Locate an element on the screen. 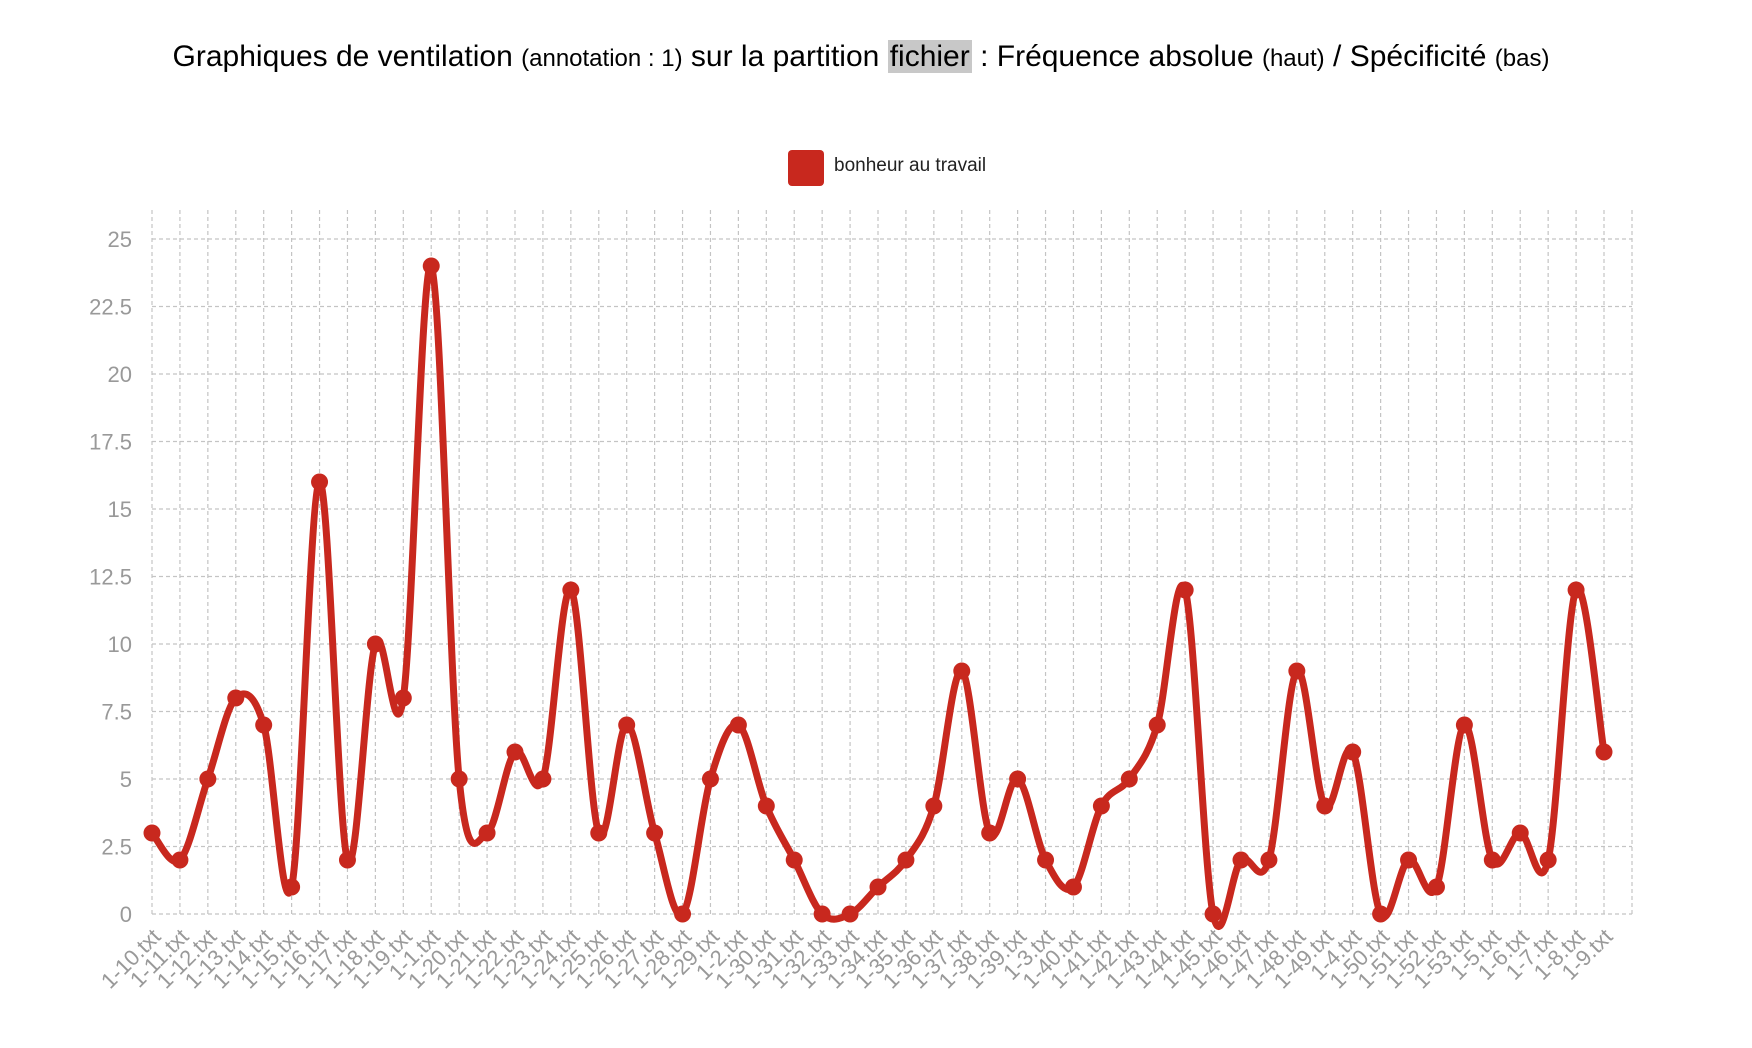 Image resolution: width=1752 pixels, height=1048 pixels. chart-legend: bonheur au travail is located at coordinates (887, 168).